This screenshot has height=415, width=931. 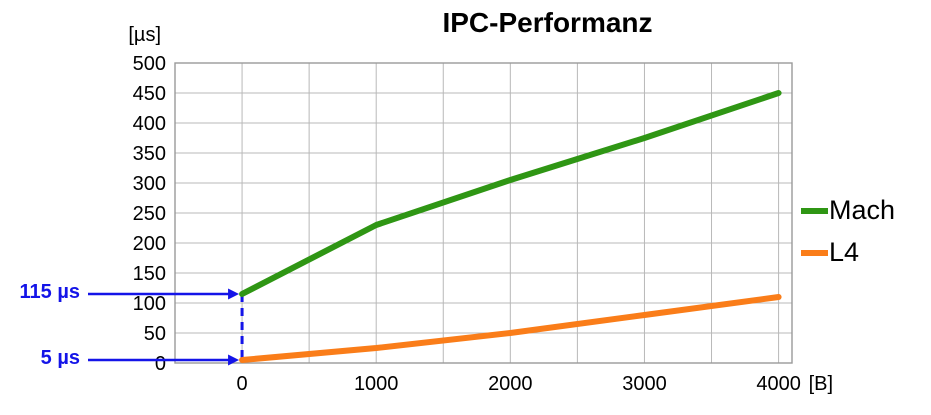 What do you see at coordinates (814, 210) in the screenshot?
I see `legend-swatch-mach` at bounding box center [814, 210].